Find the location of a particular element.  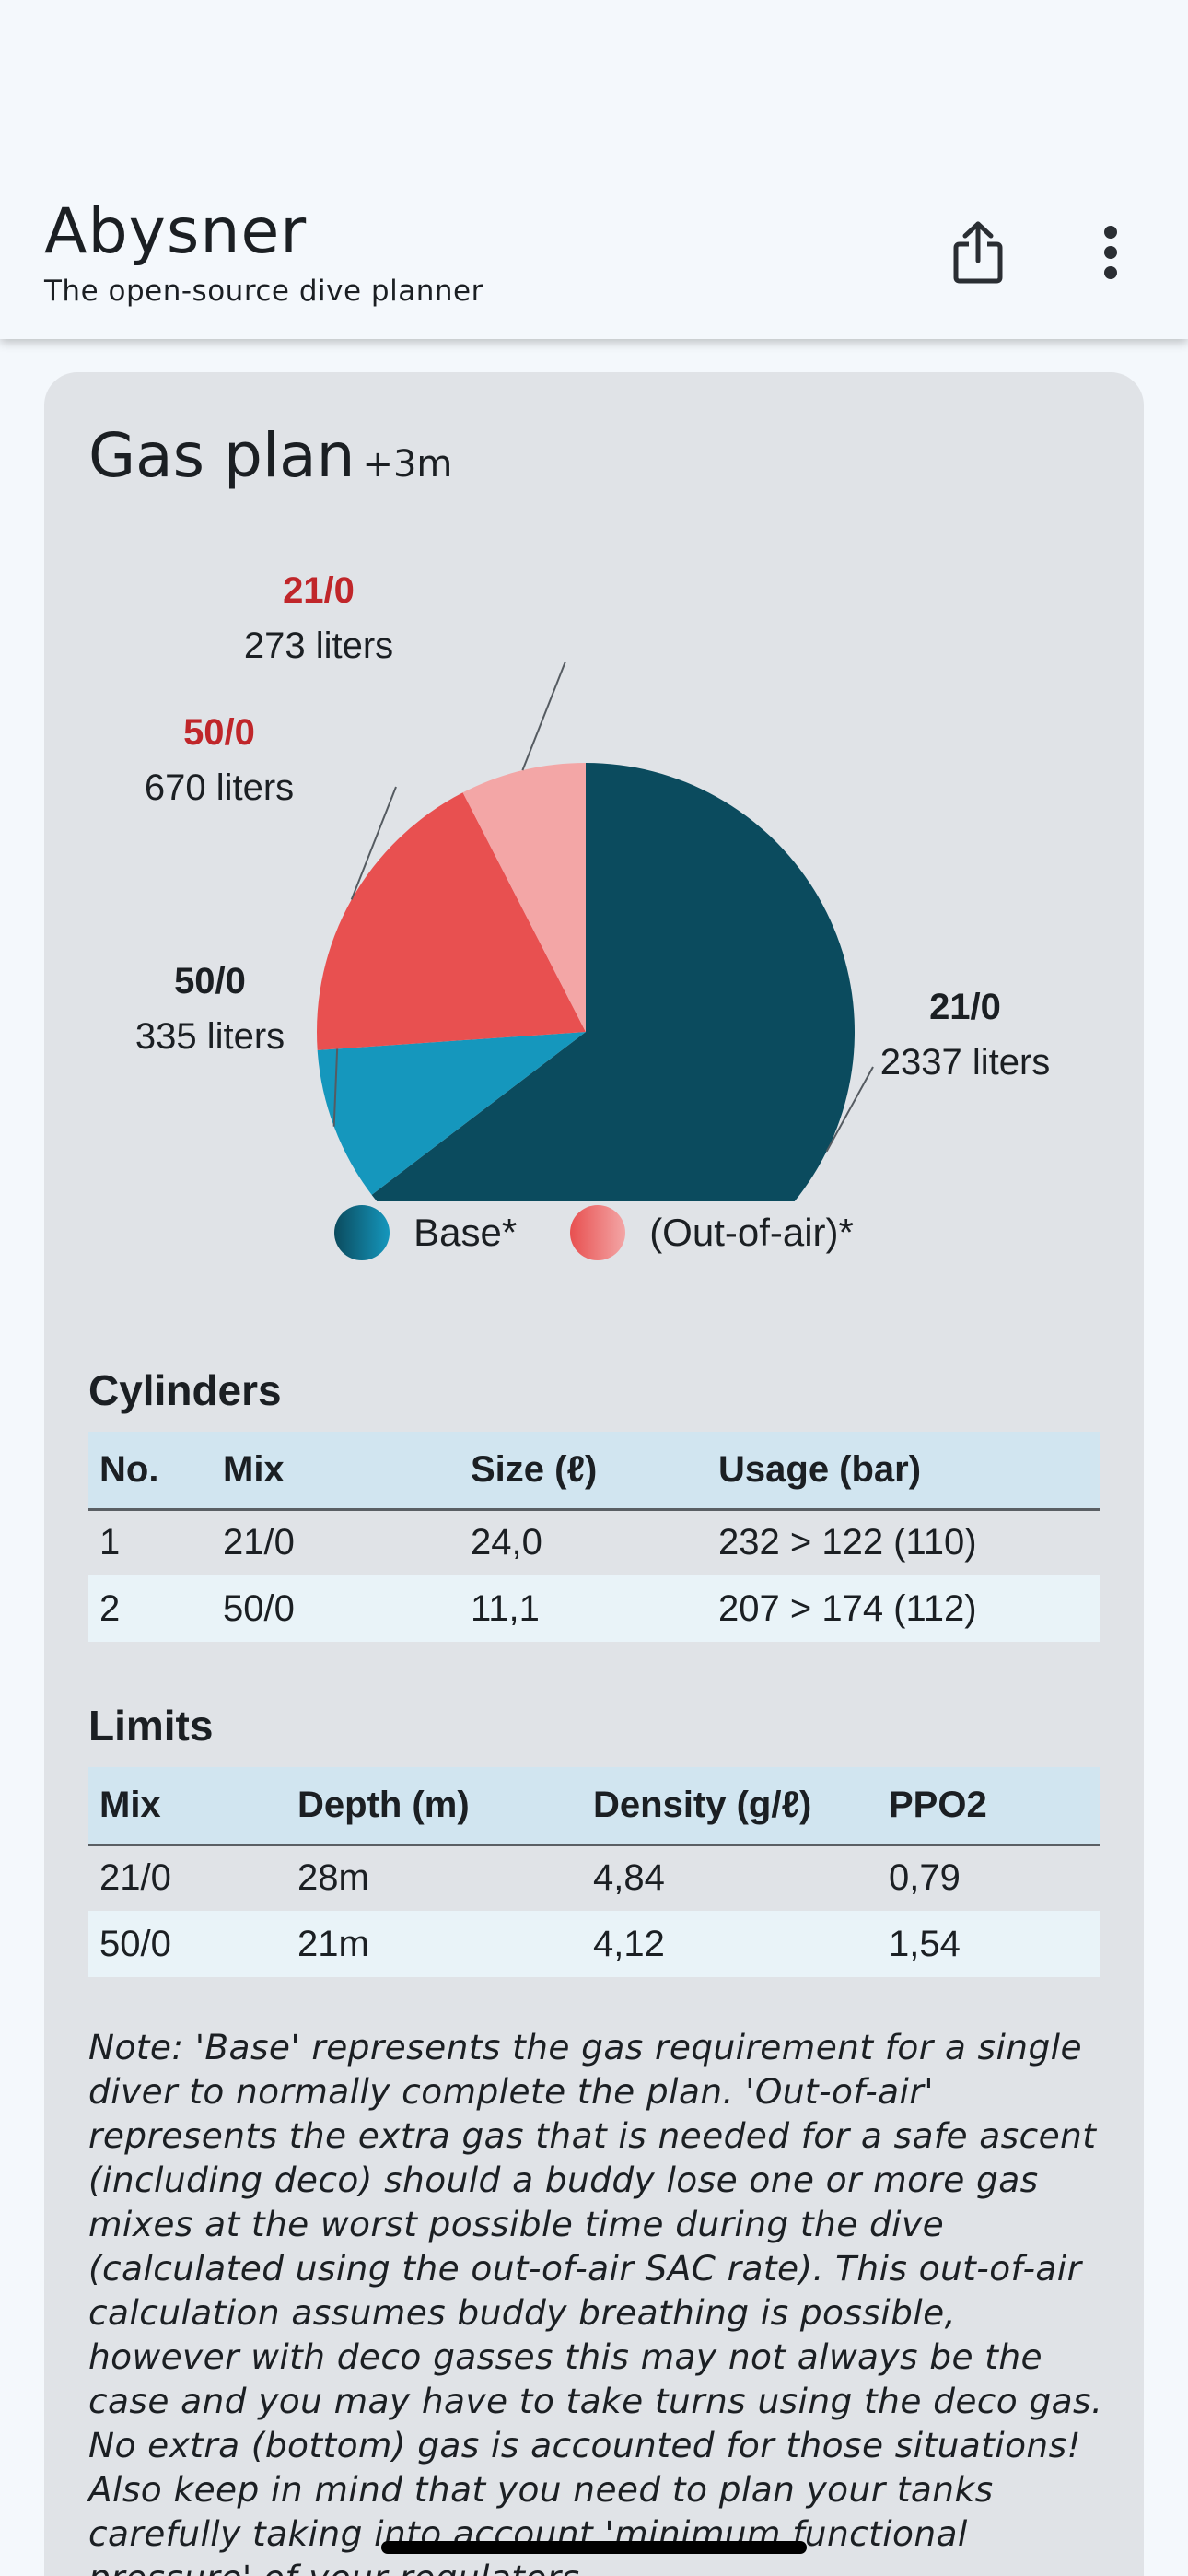

pie-label-mix-2: 50/0 is located at coordinates (219, 732).